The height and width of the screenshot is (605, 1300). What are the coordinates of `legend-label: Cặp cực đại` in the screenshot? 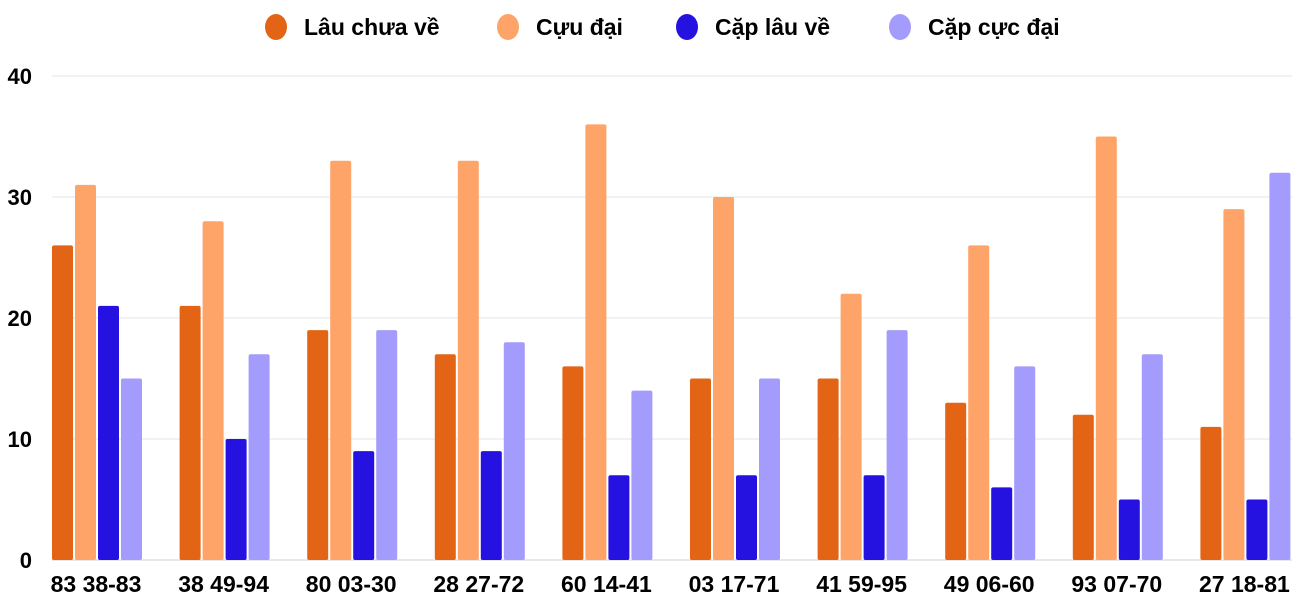 It's located at (994, 27).